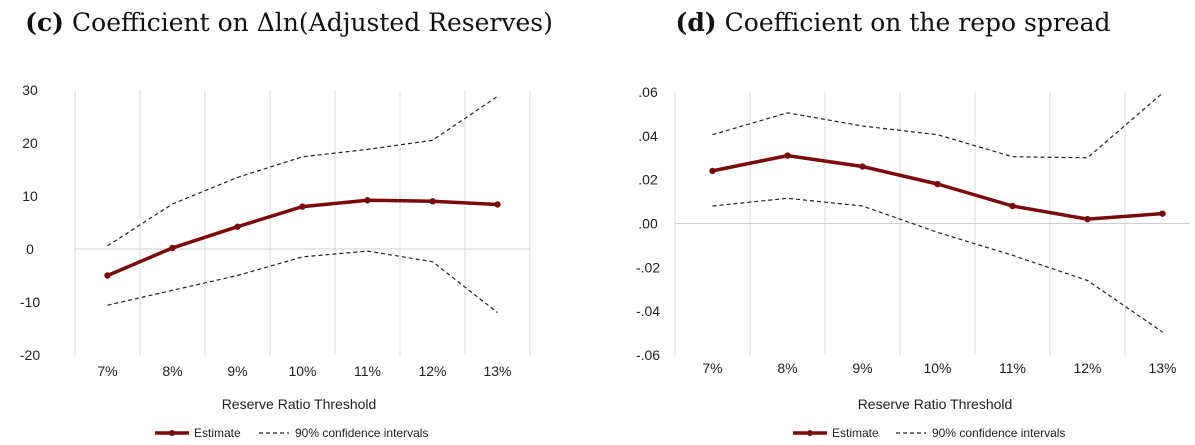  Describe the element at coordinates (1087, 368) in the screenshot. I see `x-tick-label-d: 12%` at that location.